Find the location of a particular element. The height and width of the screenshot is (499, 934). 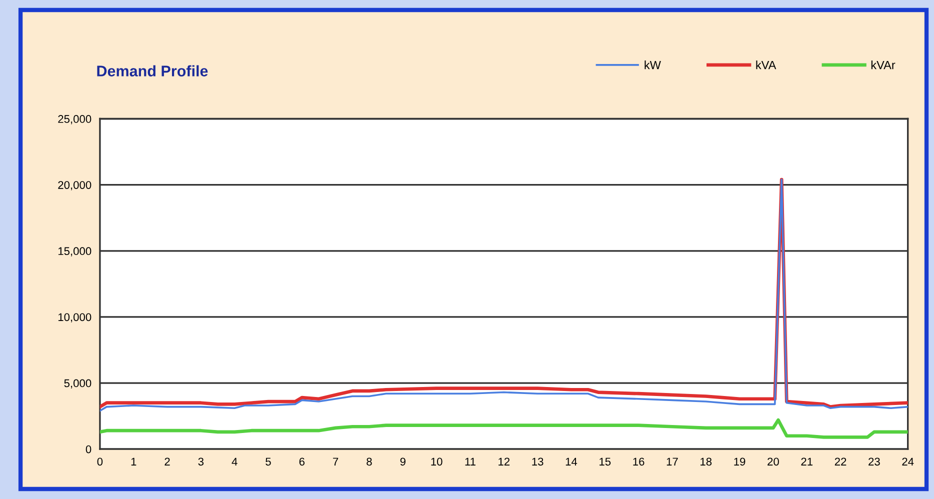

x-tick-label: 20 is located at coordinates (773, 462).